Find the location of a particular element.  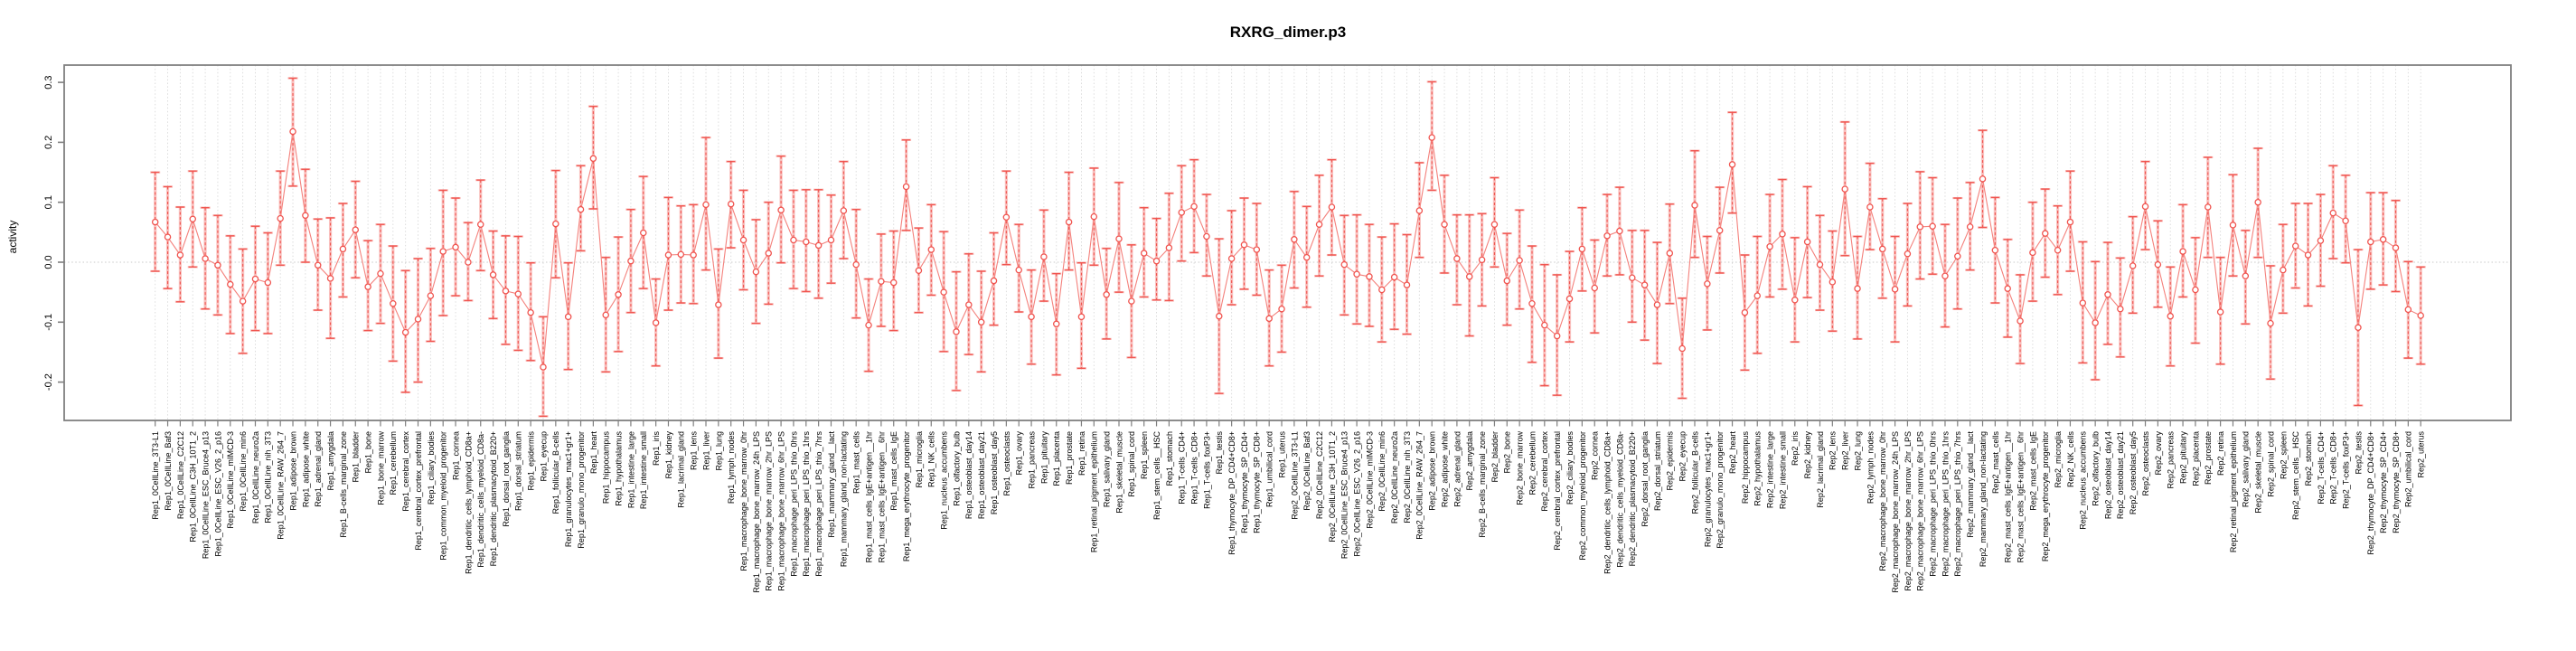

svg-text: Rep2_skeletal_muscle is located at coordinates (2258, 473).